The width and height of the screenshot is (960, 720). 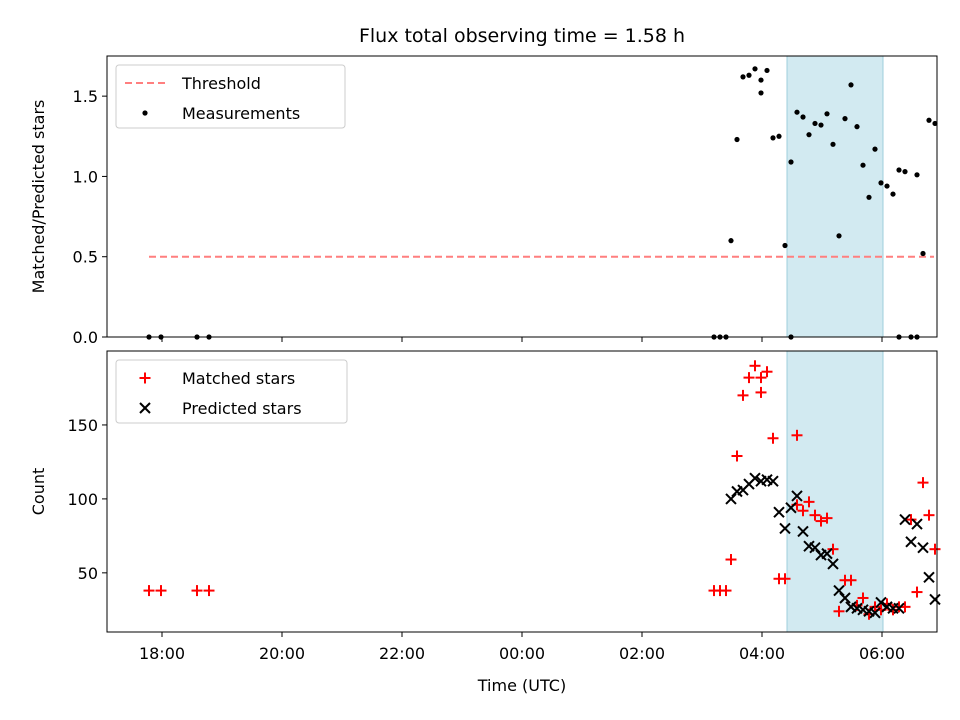 I want to click on x-axis-ticks: 18:00 20:00 22:00 00:00 02:00 04:00 06:00, so click(x=522, y=653).